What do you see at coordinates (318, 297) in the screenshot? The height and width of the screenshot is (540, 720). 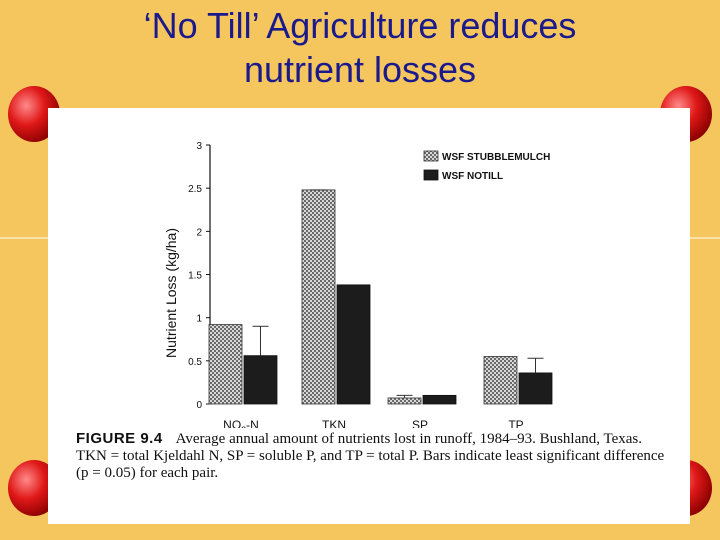 I see `bar-stubblemulch-tkn` at bounding box center [318, 297].